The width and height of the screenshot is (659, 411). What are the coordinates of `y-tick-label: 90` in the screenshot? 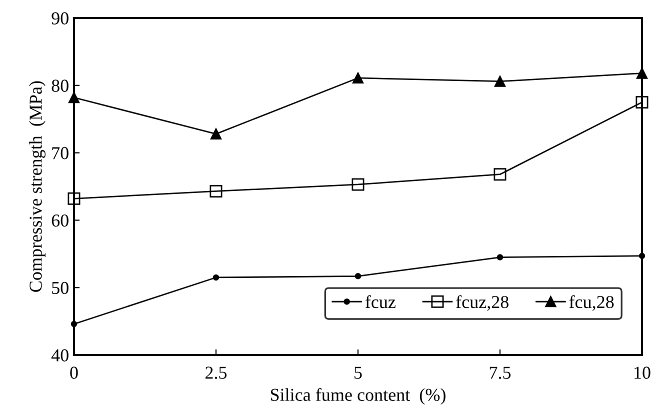 It's located at (60, 18).